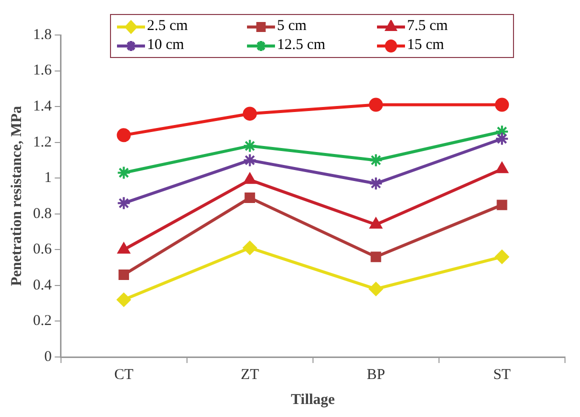 The height and width of the screenshot is (417, 580). Describe the element at coordinates (165, 45) in the screenshot. I see `legend-label: 10 cm` at that location.